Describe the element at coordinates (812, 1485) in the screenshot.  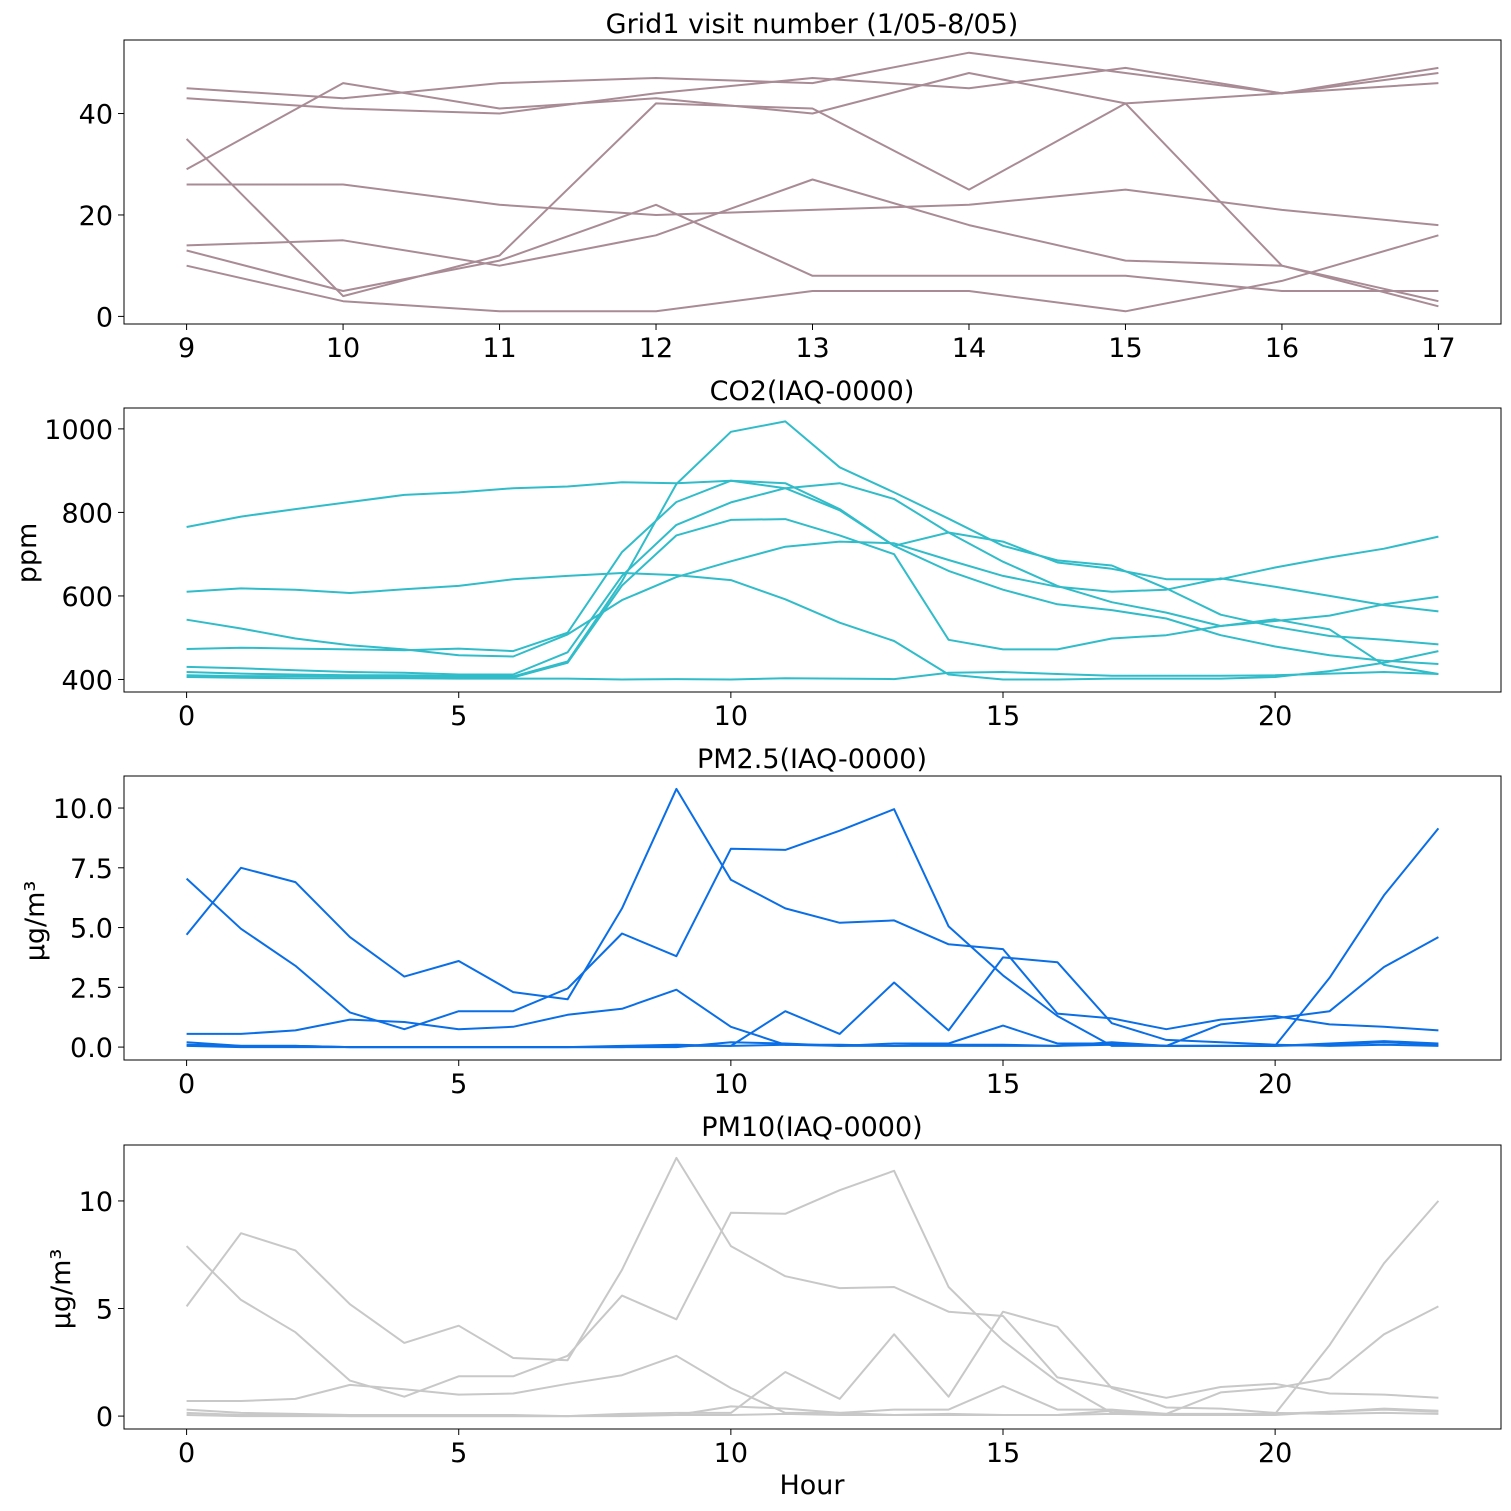
I see `x-axis-label: Hour` at that location.